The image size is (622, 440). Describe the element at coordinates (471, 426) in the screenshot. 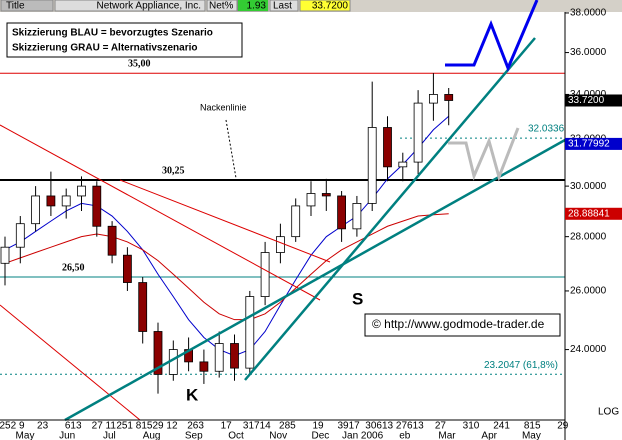

I see `x-day-label: 310` at that location.